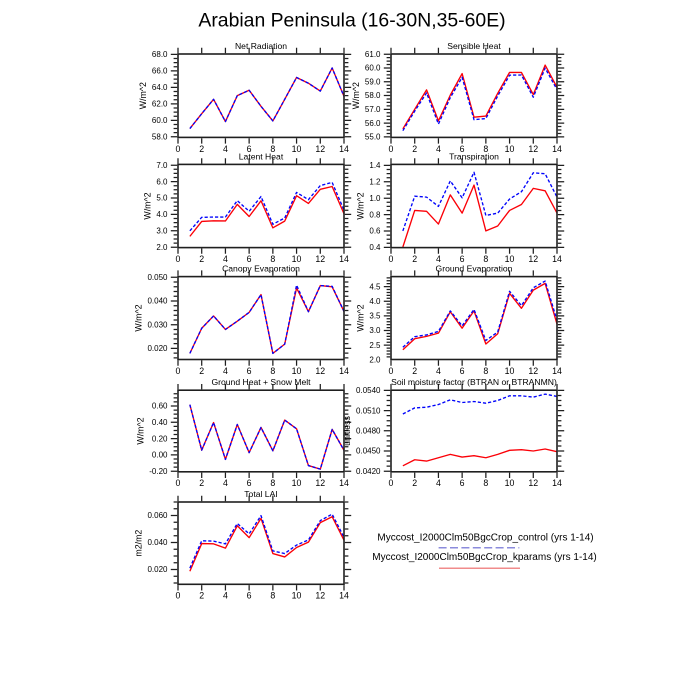 Image resolution: width=700 pixels, height=700 pixels. I want to click on svg-text: Canopy Evaporation, so click(261, 269).